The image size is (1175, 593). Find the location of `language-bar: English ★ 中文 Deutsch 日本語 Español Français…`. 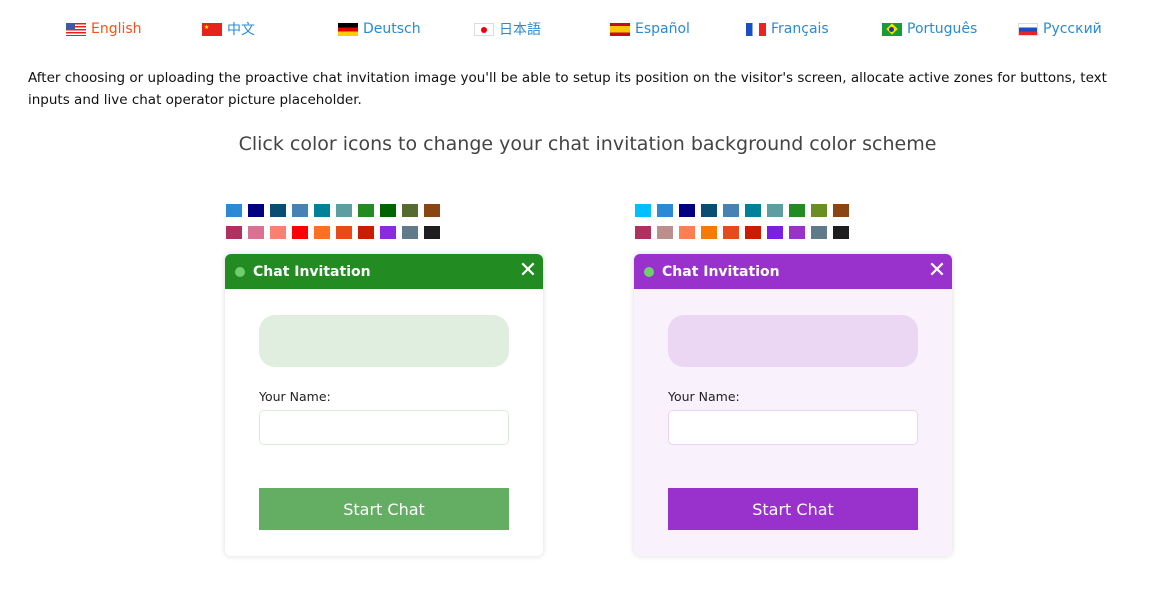

language-bar: English ★ 中文 Deutsch 日本語 Español Français… is located at coordinates (610, 29).